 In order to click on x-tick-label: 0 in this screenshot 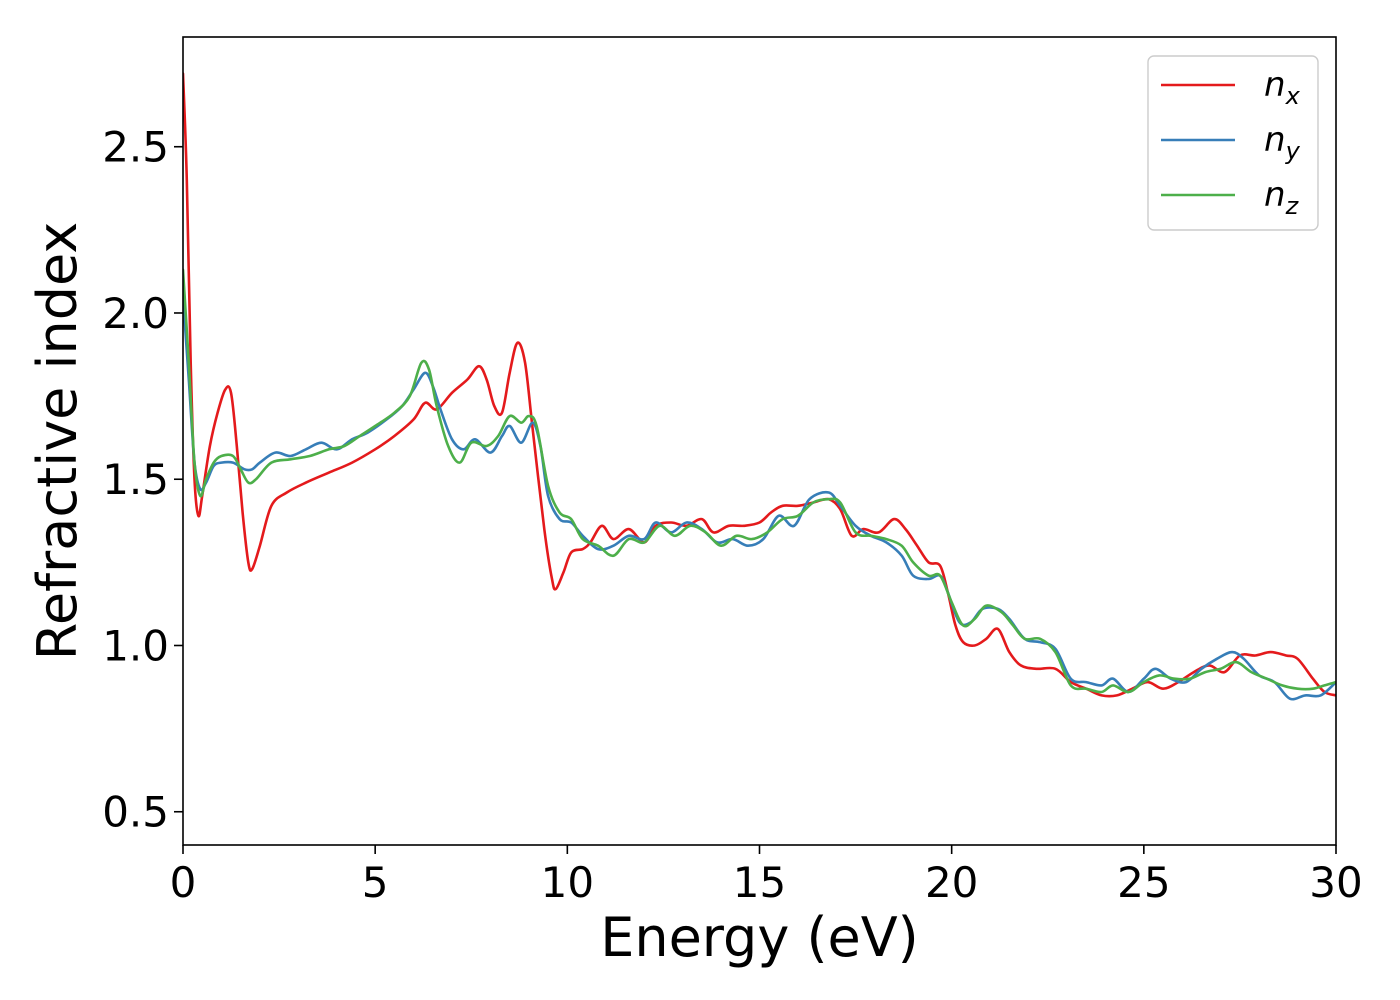, I will do `click(183, 882)`.